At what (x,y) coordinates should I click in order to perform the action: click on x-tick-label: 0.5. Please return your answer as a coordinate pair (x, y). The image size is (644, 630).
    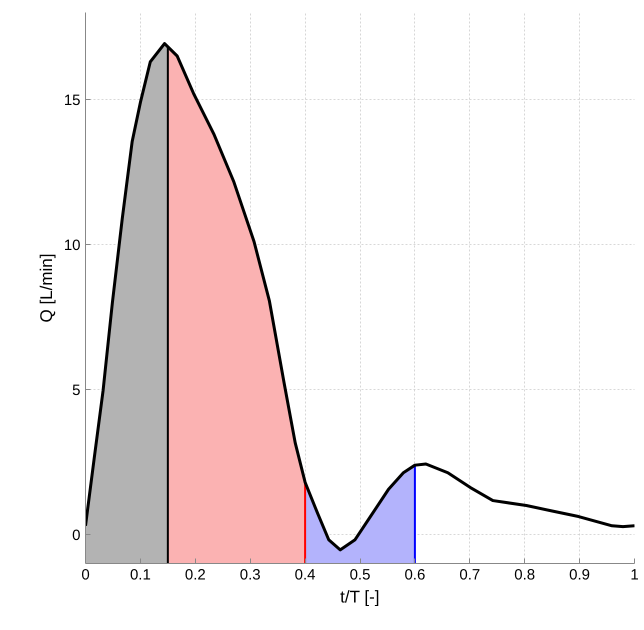
    Looking at the image, I should click on (360, 575).